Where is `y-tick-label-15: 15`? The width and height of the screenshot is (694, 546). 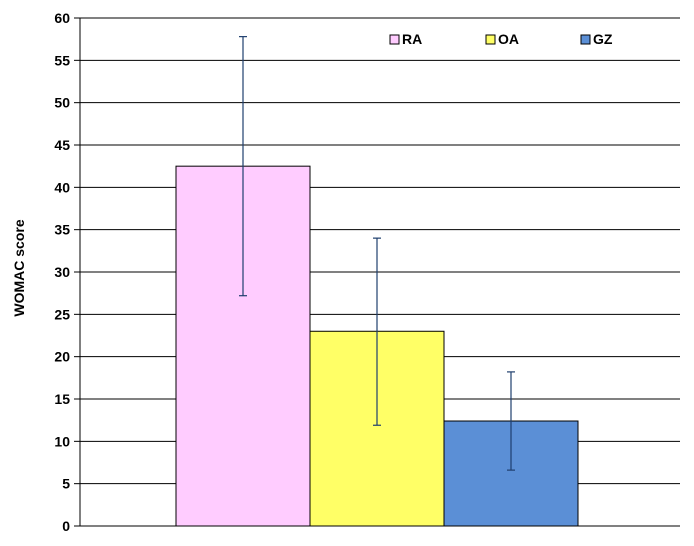
y-tick-label-15: 15 is located at coordinates (62, 399).